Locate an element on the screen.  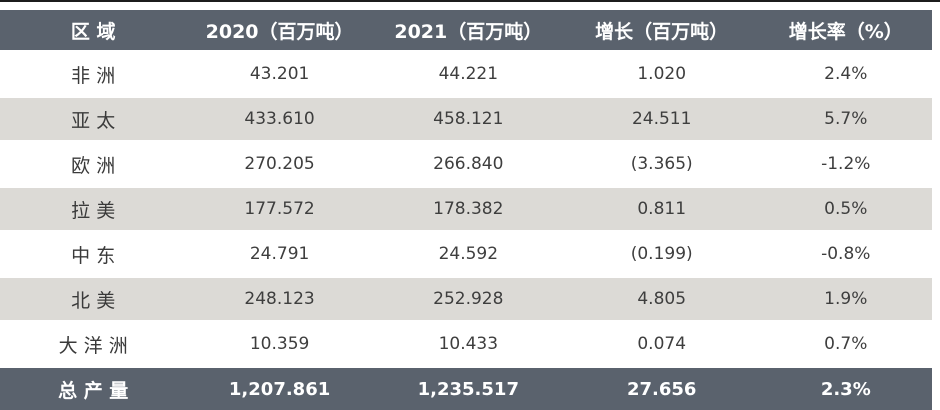
table-row-north-america: 北 美 248.123 252.928 4.805 1.9% is located at coordinates (466, 298).